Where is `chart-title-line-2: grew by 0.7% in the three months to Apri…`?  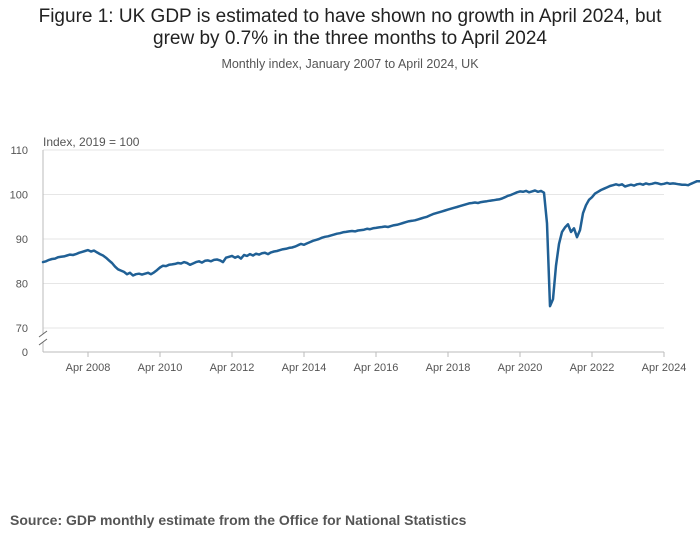 chart-title-line-2: grew by 0.7% in the three months to Apri… is located at coordinates (350, 38).